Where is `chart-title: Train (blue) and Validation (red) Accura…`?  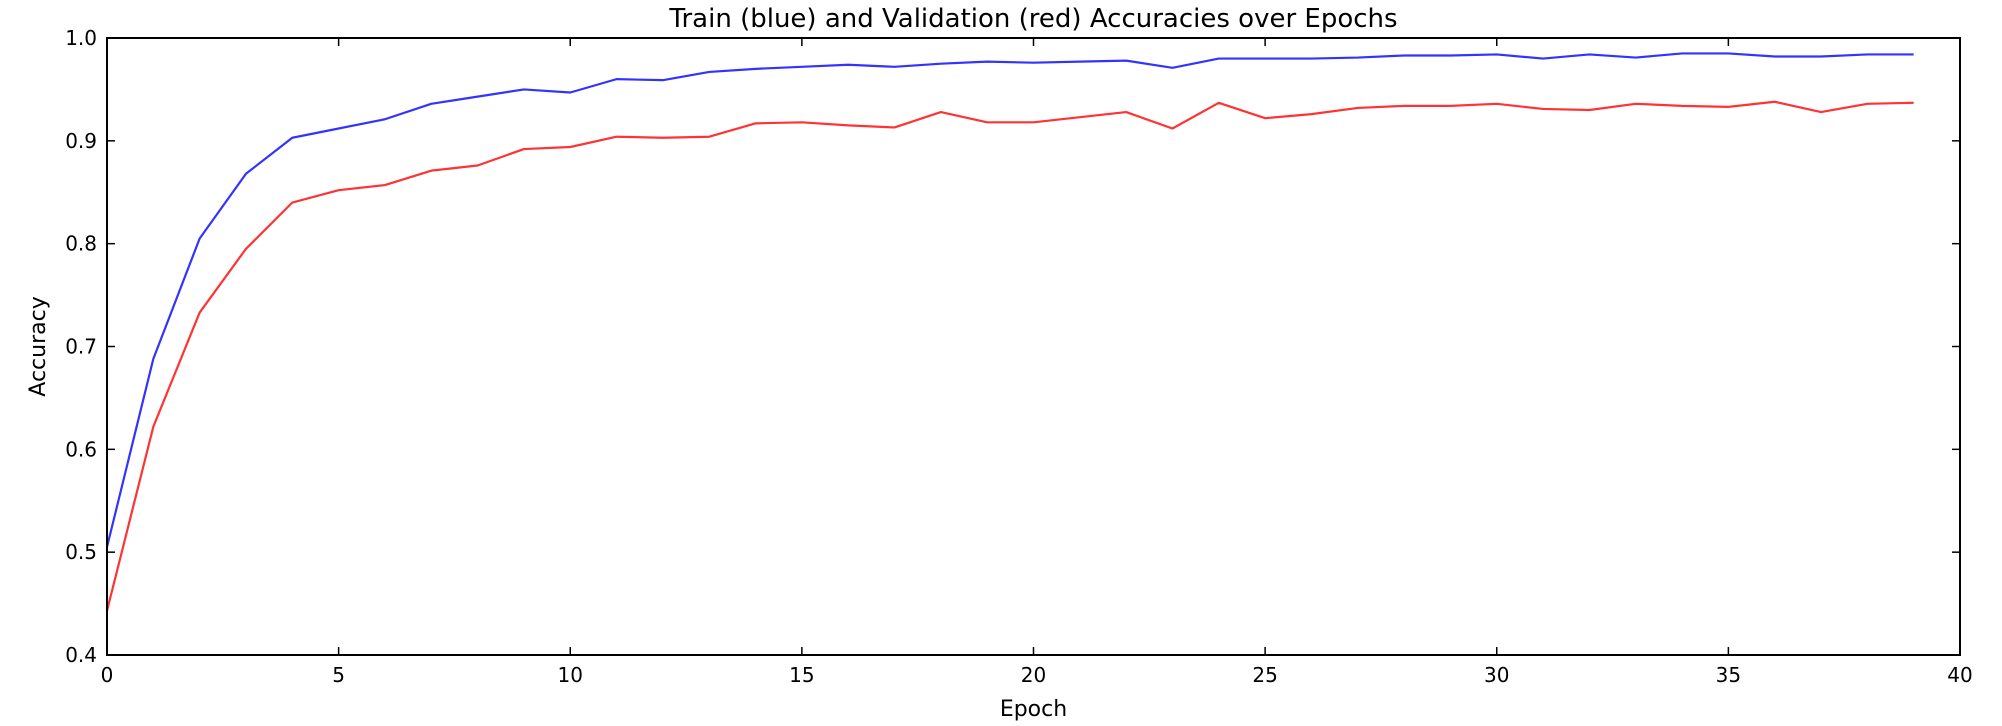 chart-title: Train (blue) and Validation (red) Accura… is located at coordinates (1032, 19).